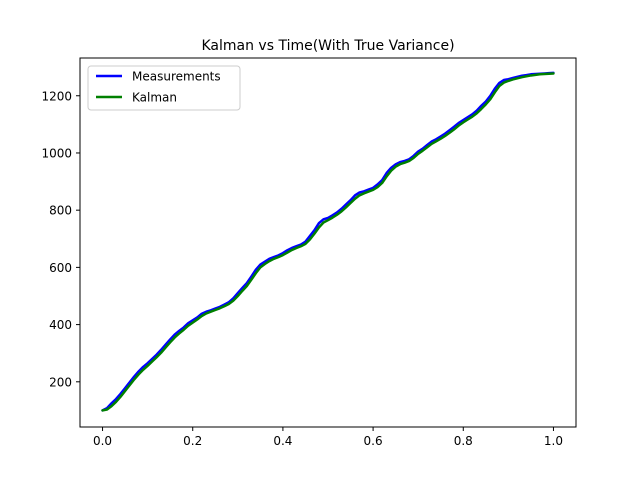 This screenshot has width=640, height=480. Describe the element at coordinates (60, 325) in the screenshot. I see `y-tick-label: 400` at that location.